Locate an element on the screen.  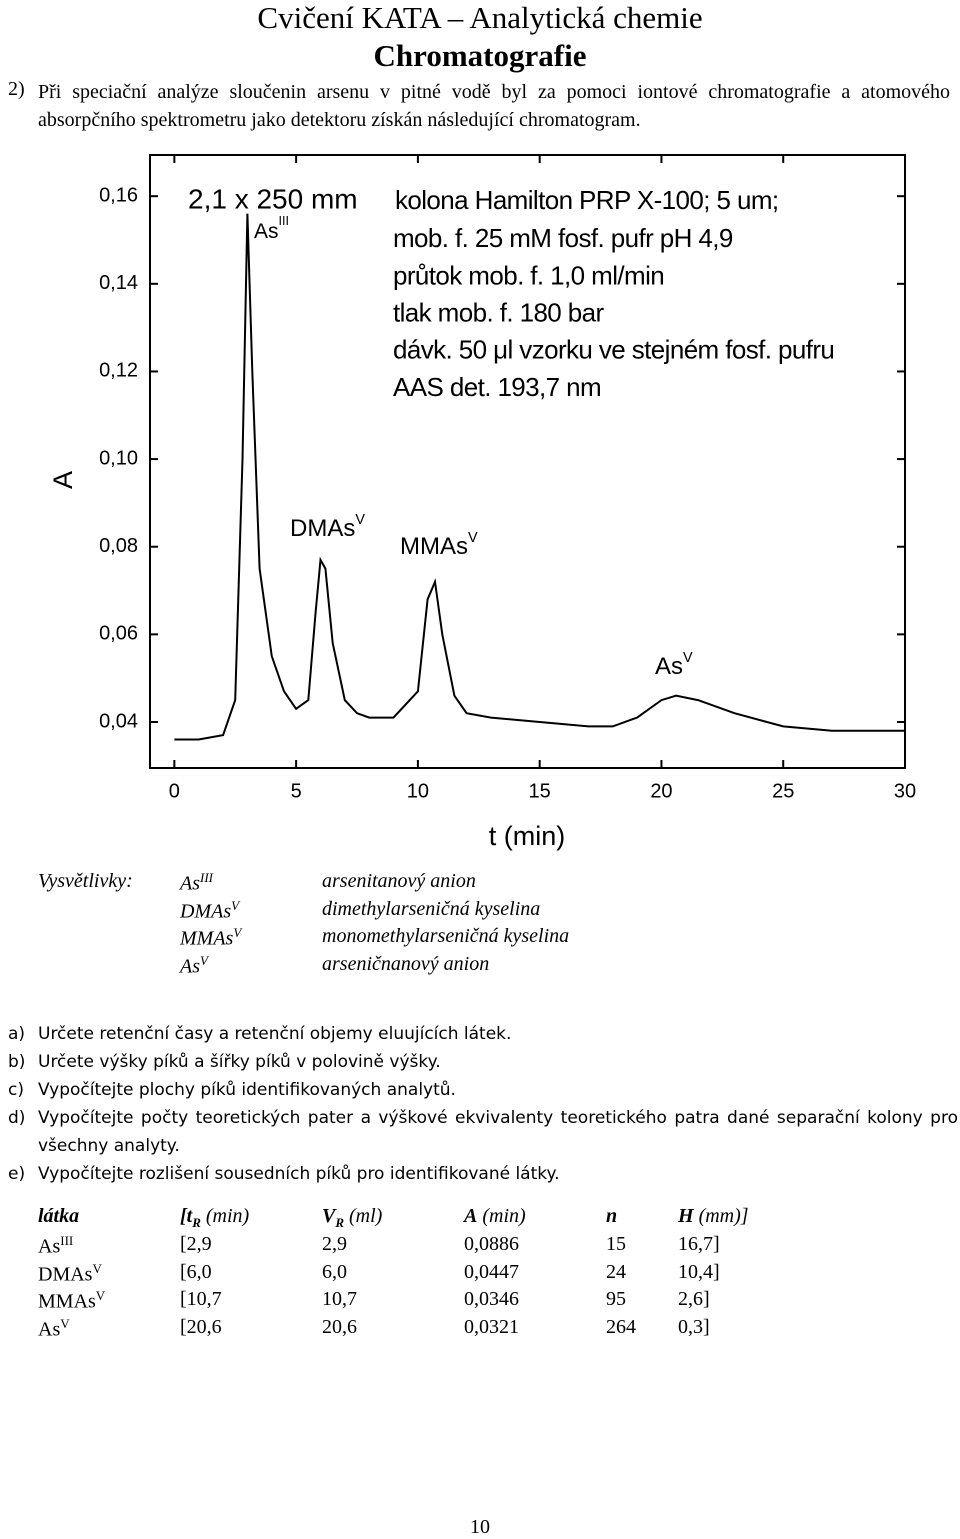
x-tick-label: 10 is located at coordinates (418, 791).